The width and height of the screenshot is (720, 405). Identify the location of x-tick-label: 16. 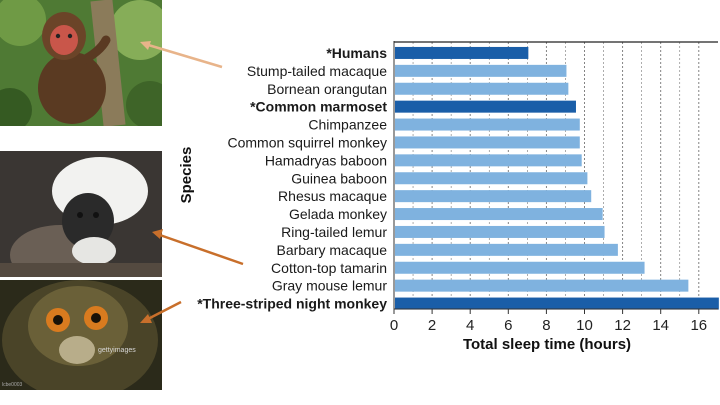
(698, 325).